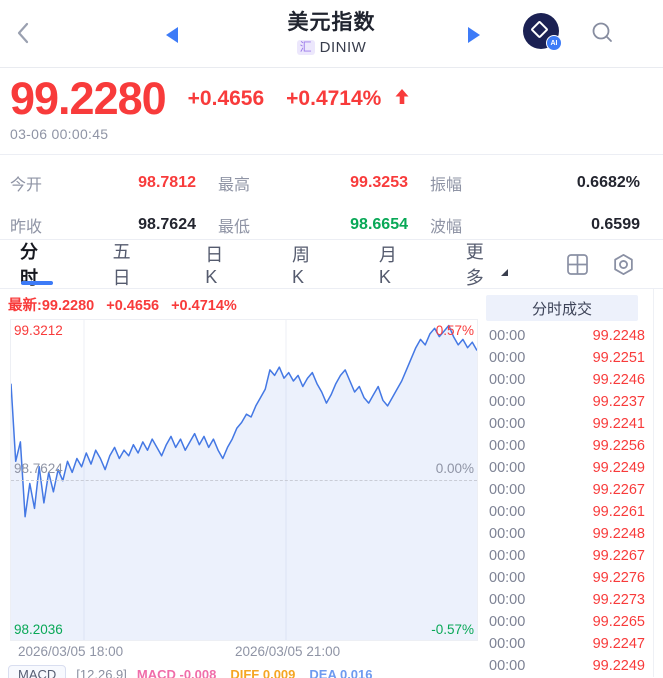 The width and height of the screenshot is (663, 678). Describe the element at coordinates (204, 306) in the screenshot. I see `legend-change-pct: +0.4714%` at that location.